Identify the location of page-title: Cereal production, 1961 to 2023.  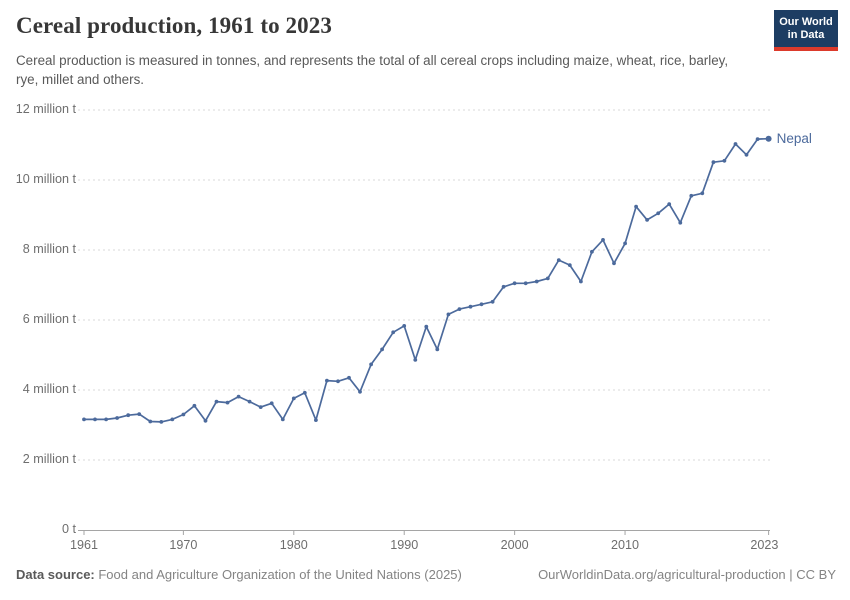
(174, 25).